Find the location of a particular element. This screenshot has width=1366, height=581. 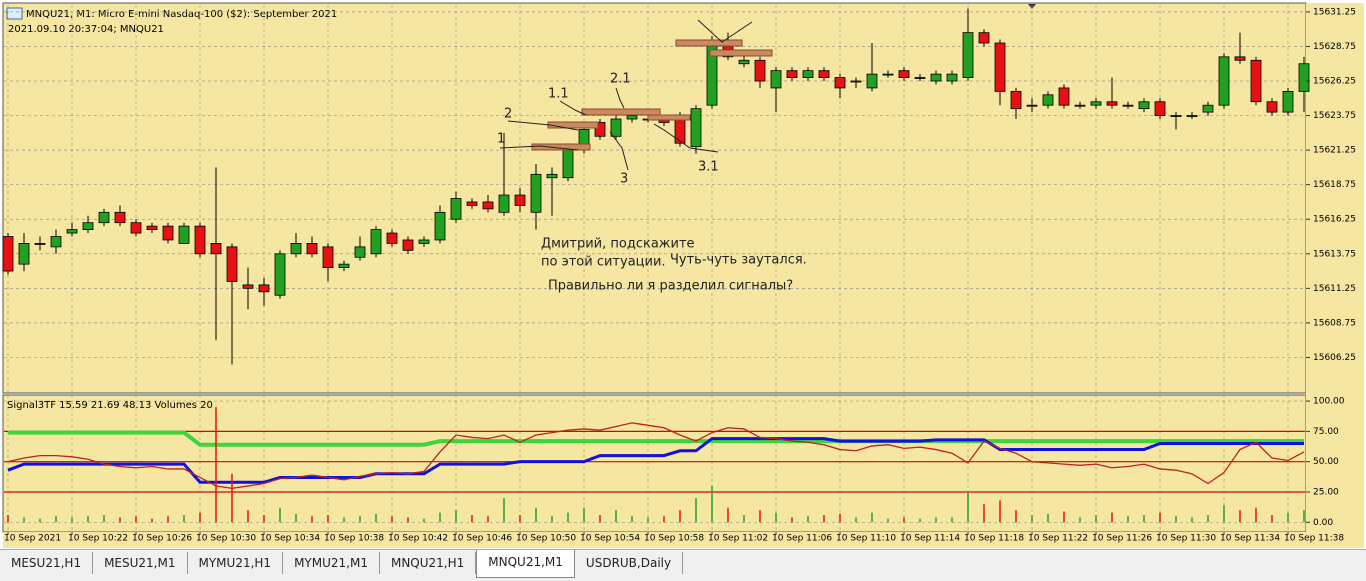

y-tick-label: 100.00 is located at coordinates (1329, 402).